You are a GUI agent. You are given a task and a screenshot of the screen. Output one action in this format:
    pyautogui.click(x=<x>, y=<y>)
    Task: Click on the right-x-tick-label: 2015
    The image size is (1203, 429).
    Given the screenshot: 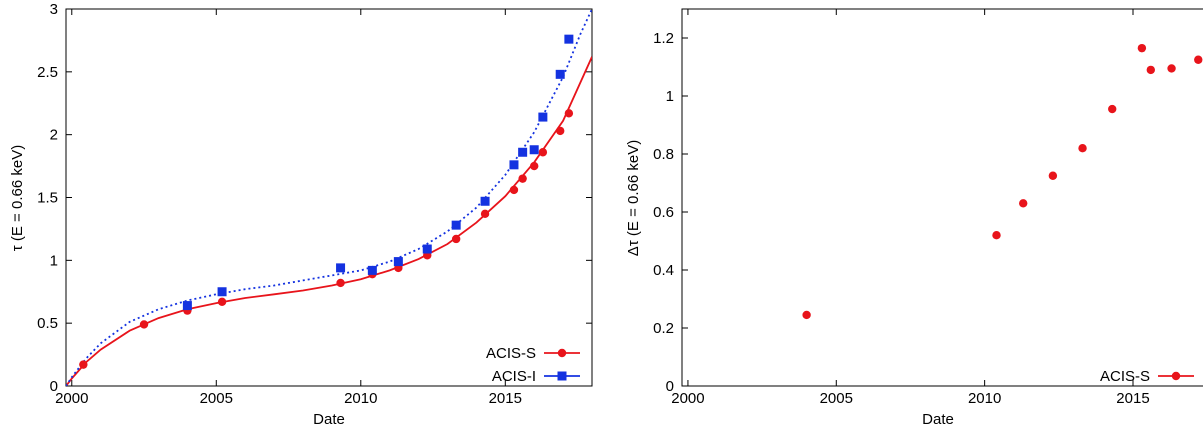 What is the action you would take?
    pyautogui.click(x=1132, y=398)
    